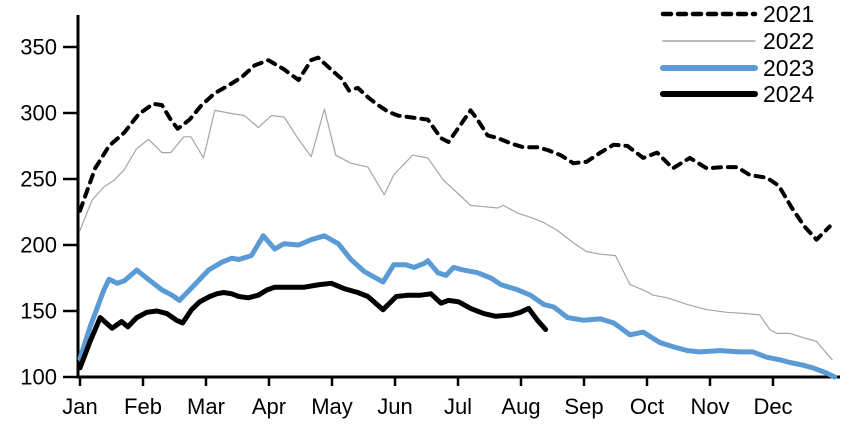  What do you see at coordinates (394, 406) in the screenshot?
I see `x-tick-label-jun: Jun` at bounding box center [394, 406].